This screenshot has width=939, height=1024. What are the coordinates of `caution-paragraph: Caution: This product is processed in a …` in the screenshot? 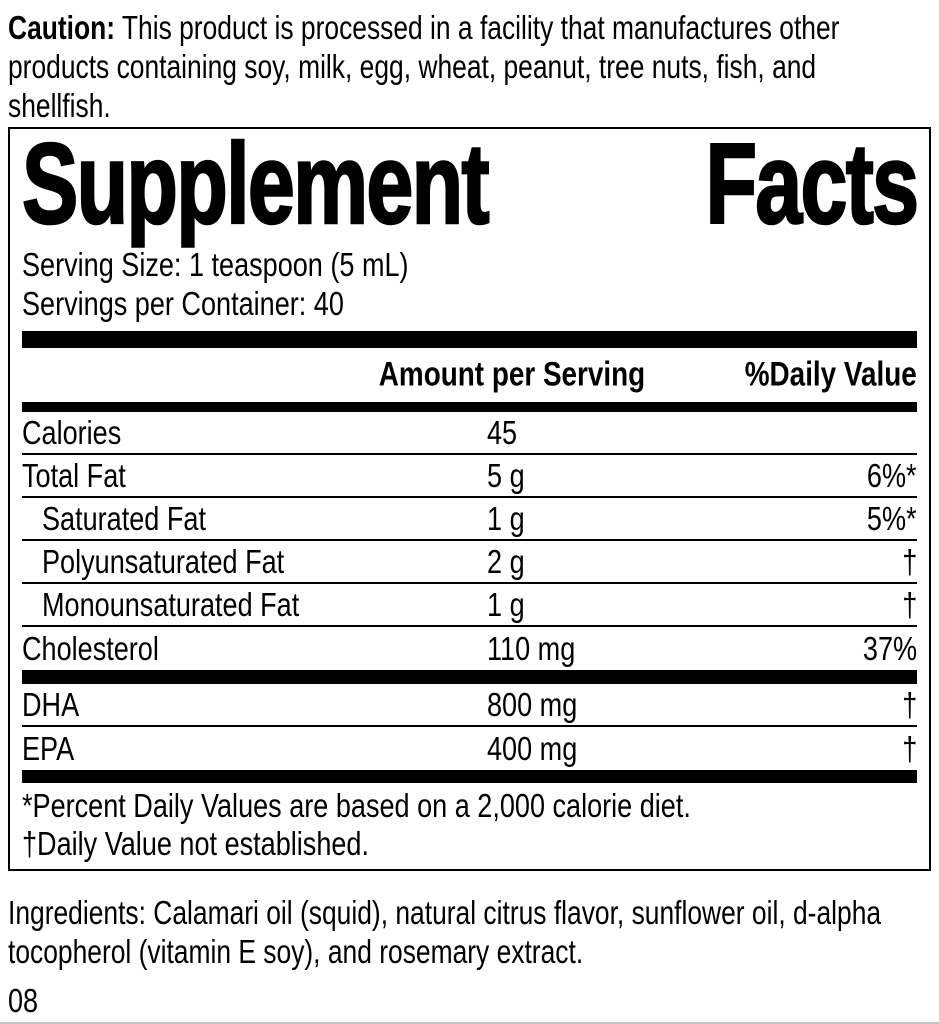 It's located at (469, 62).